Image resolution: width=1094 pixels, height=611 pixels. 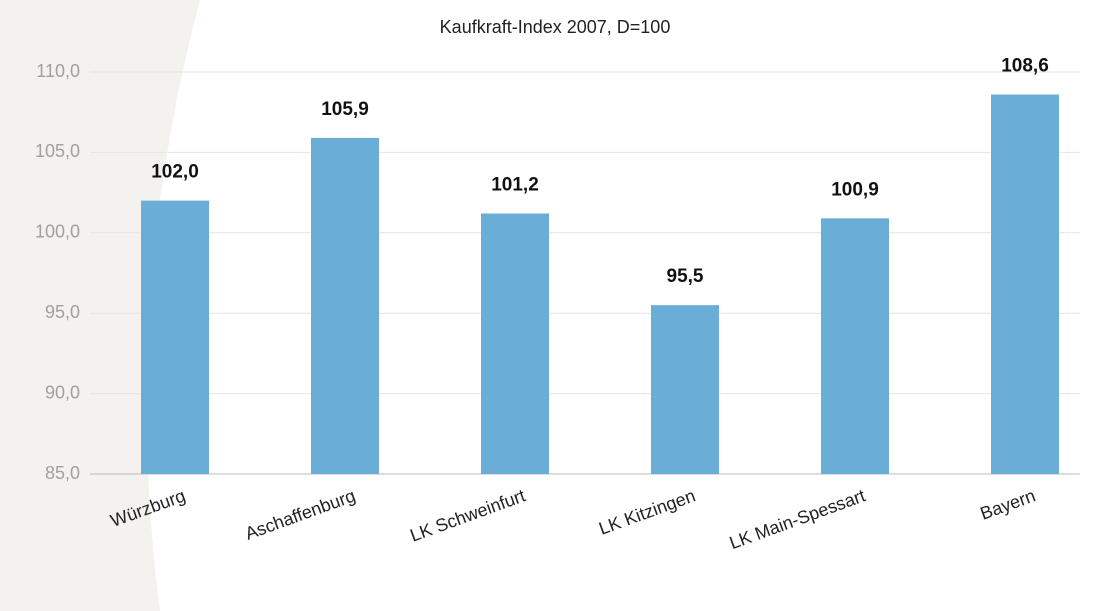 I want to click on x-tick-label: LK Kitzingen, so click(x=647, y=511).